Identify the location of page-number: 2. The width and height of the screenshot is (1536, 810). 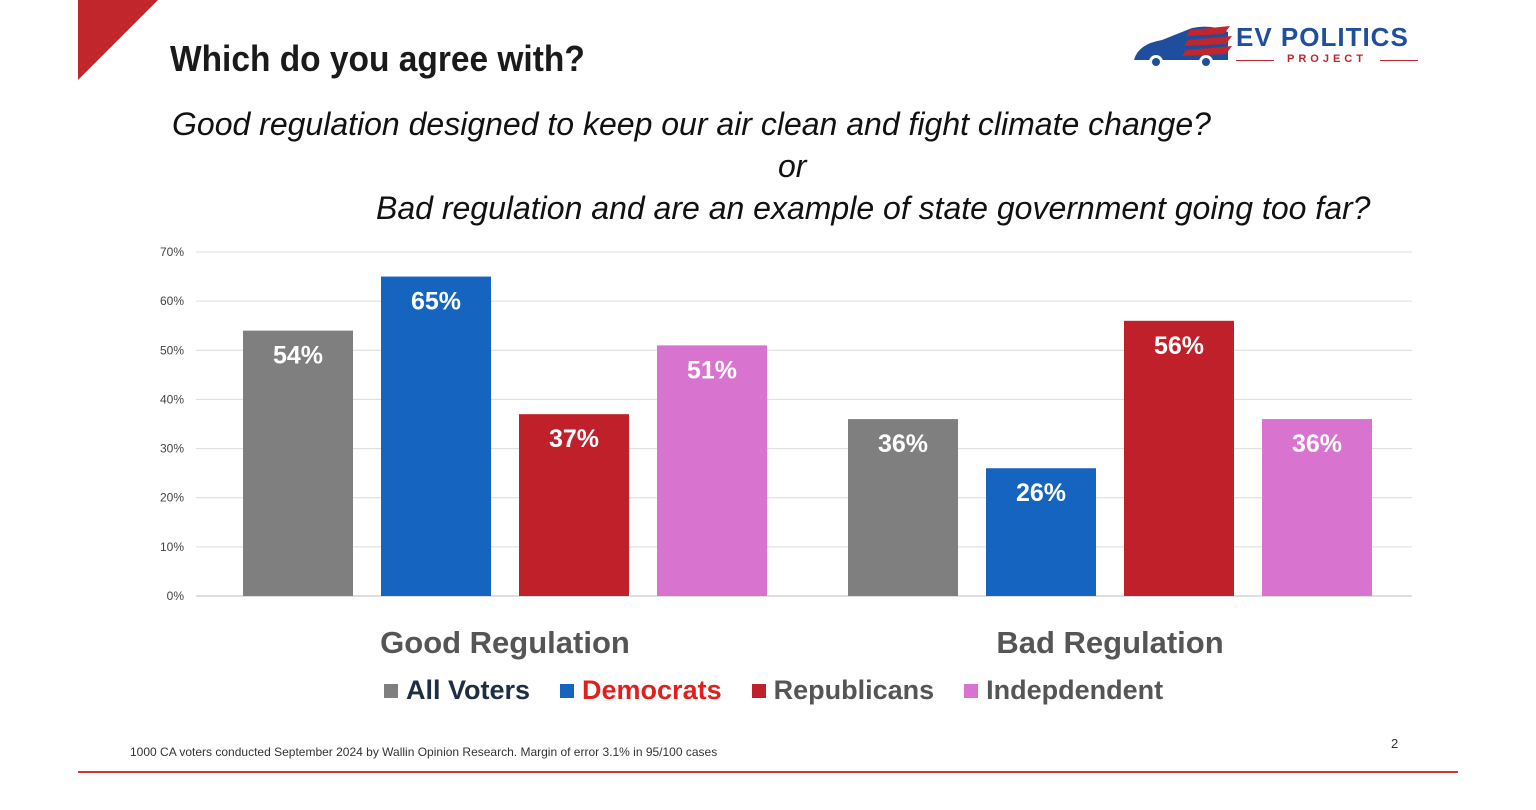
(1395, 743).